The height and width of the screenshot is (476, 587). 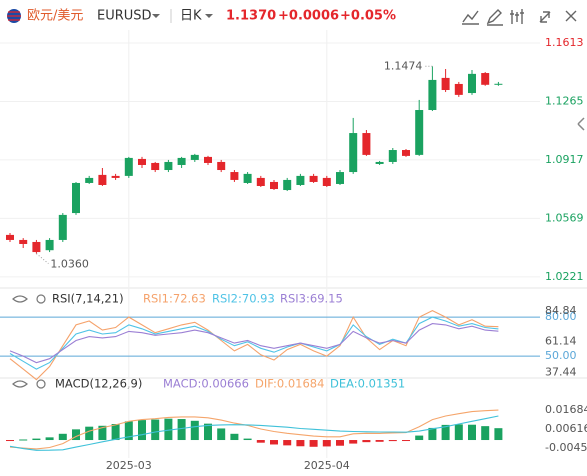 What do you see at coordinates (98, 384) in the screenshot?
I see `macd-title: MACD(12,26,9)` at bounding box center [98, 384].